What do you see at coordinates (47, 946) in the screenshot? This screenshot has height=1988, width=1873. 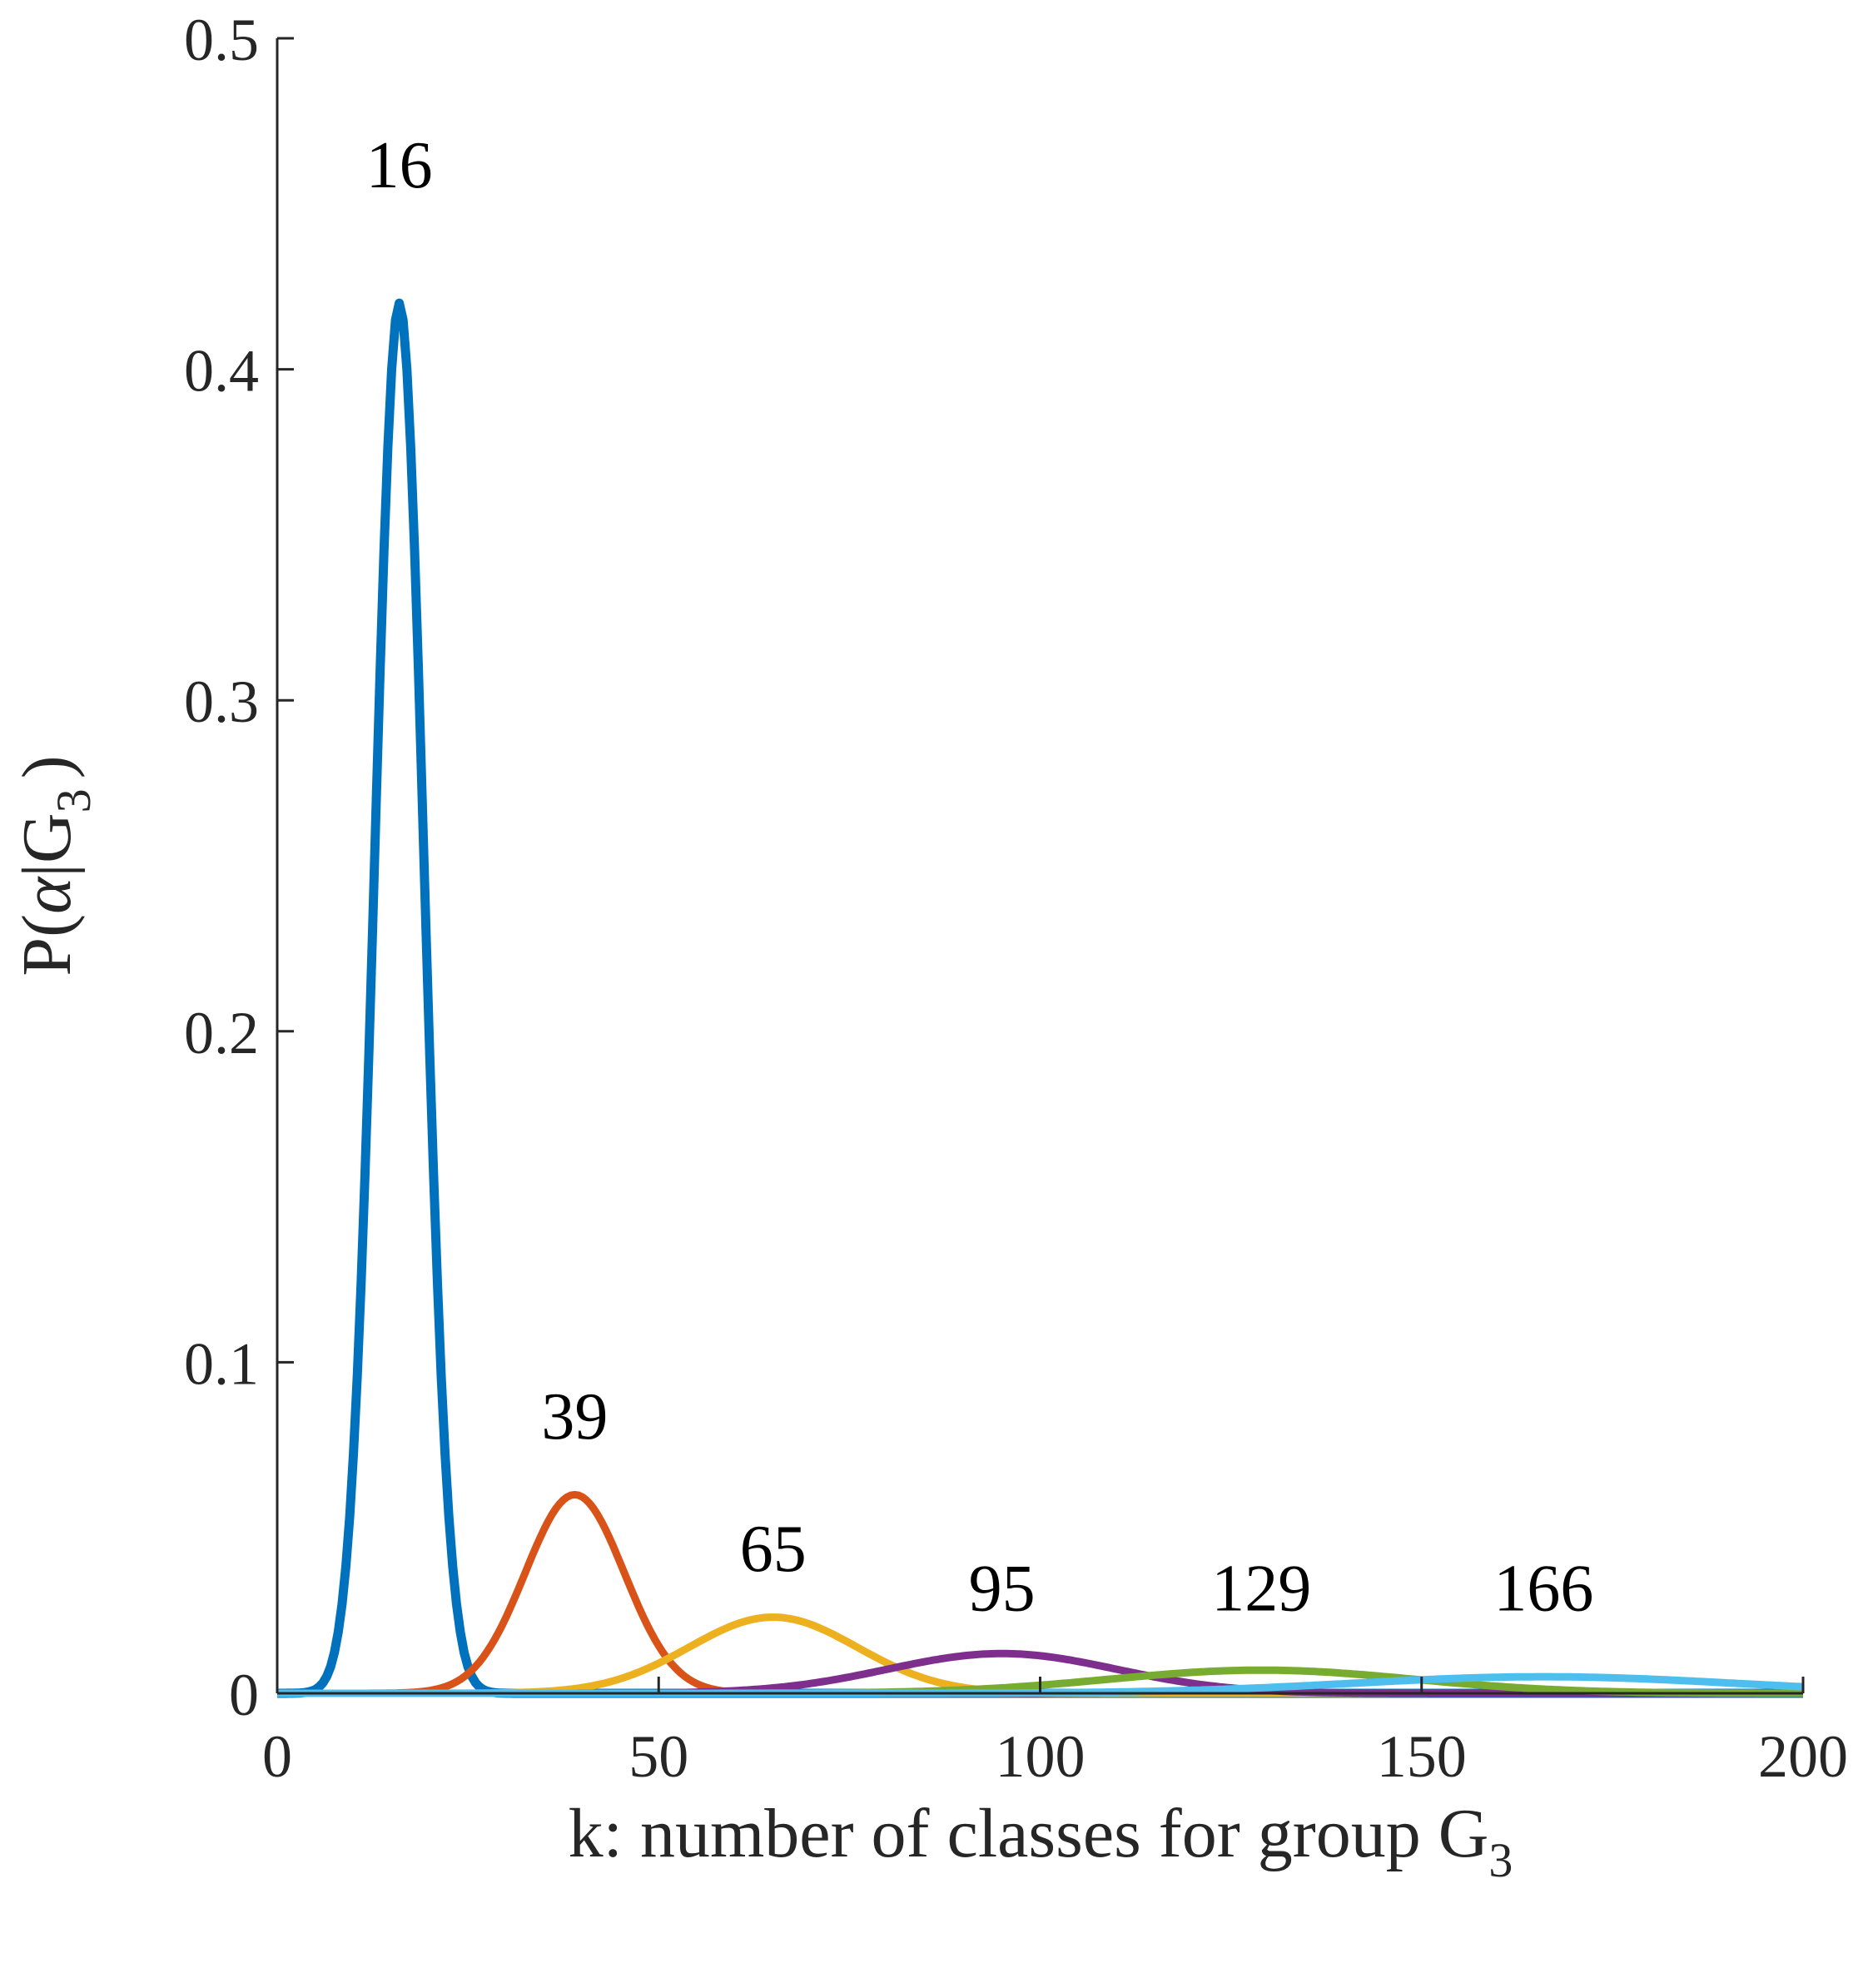 I see `y-axis-title-prefix: P(` at bounding box center [47, 946].